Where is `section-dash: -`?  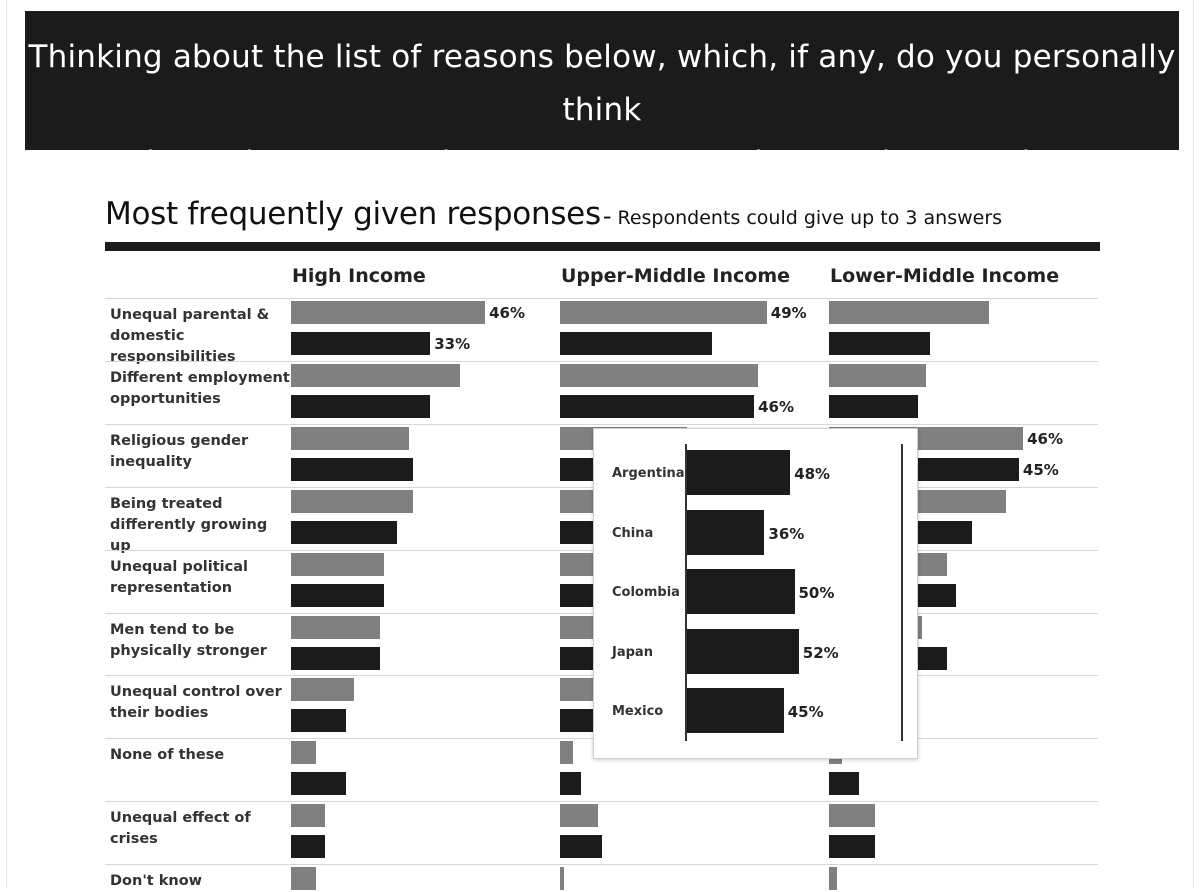
section-dash: - is located at coordinates (607, 216).